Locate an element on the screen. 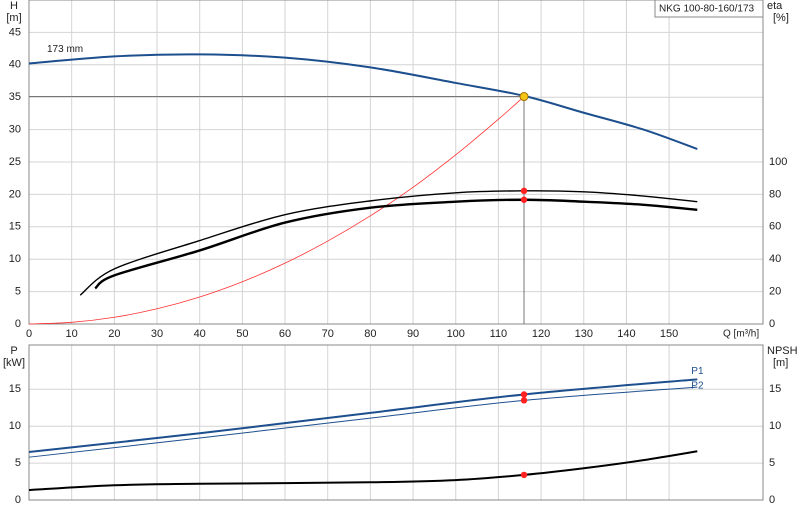  y-axis-label: H is located at coordinates (14, 6).